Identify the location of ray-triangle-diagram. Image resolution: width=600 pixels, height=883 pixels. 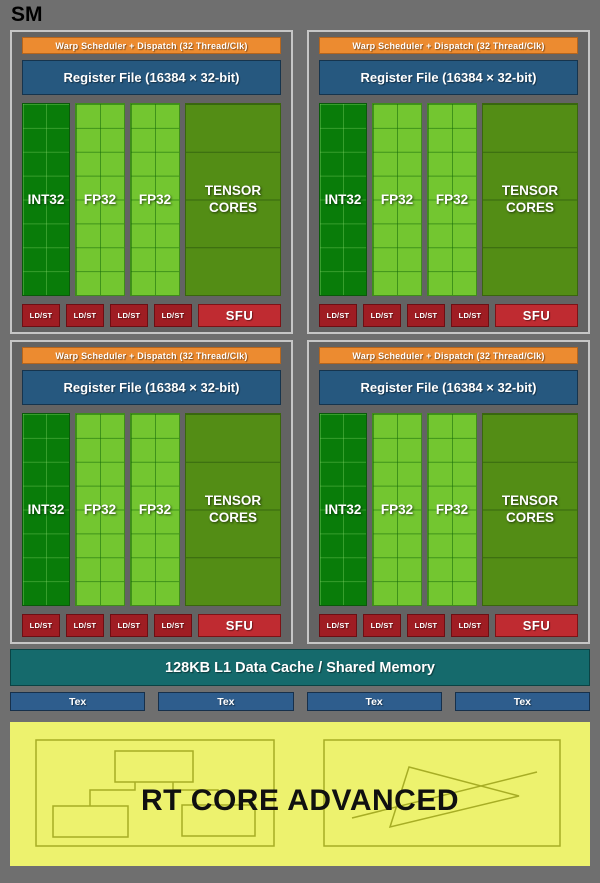
(442, 793).